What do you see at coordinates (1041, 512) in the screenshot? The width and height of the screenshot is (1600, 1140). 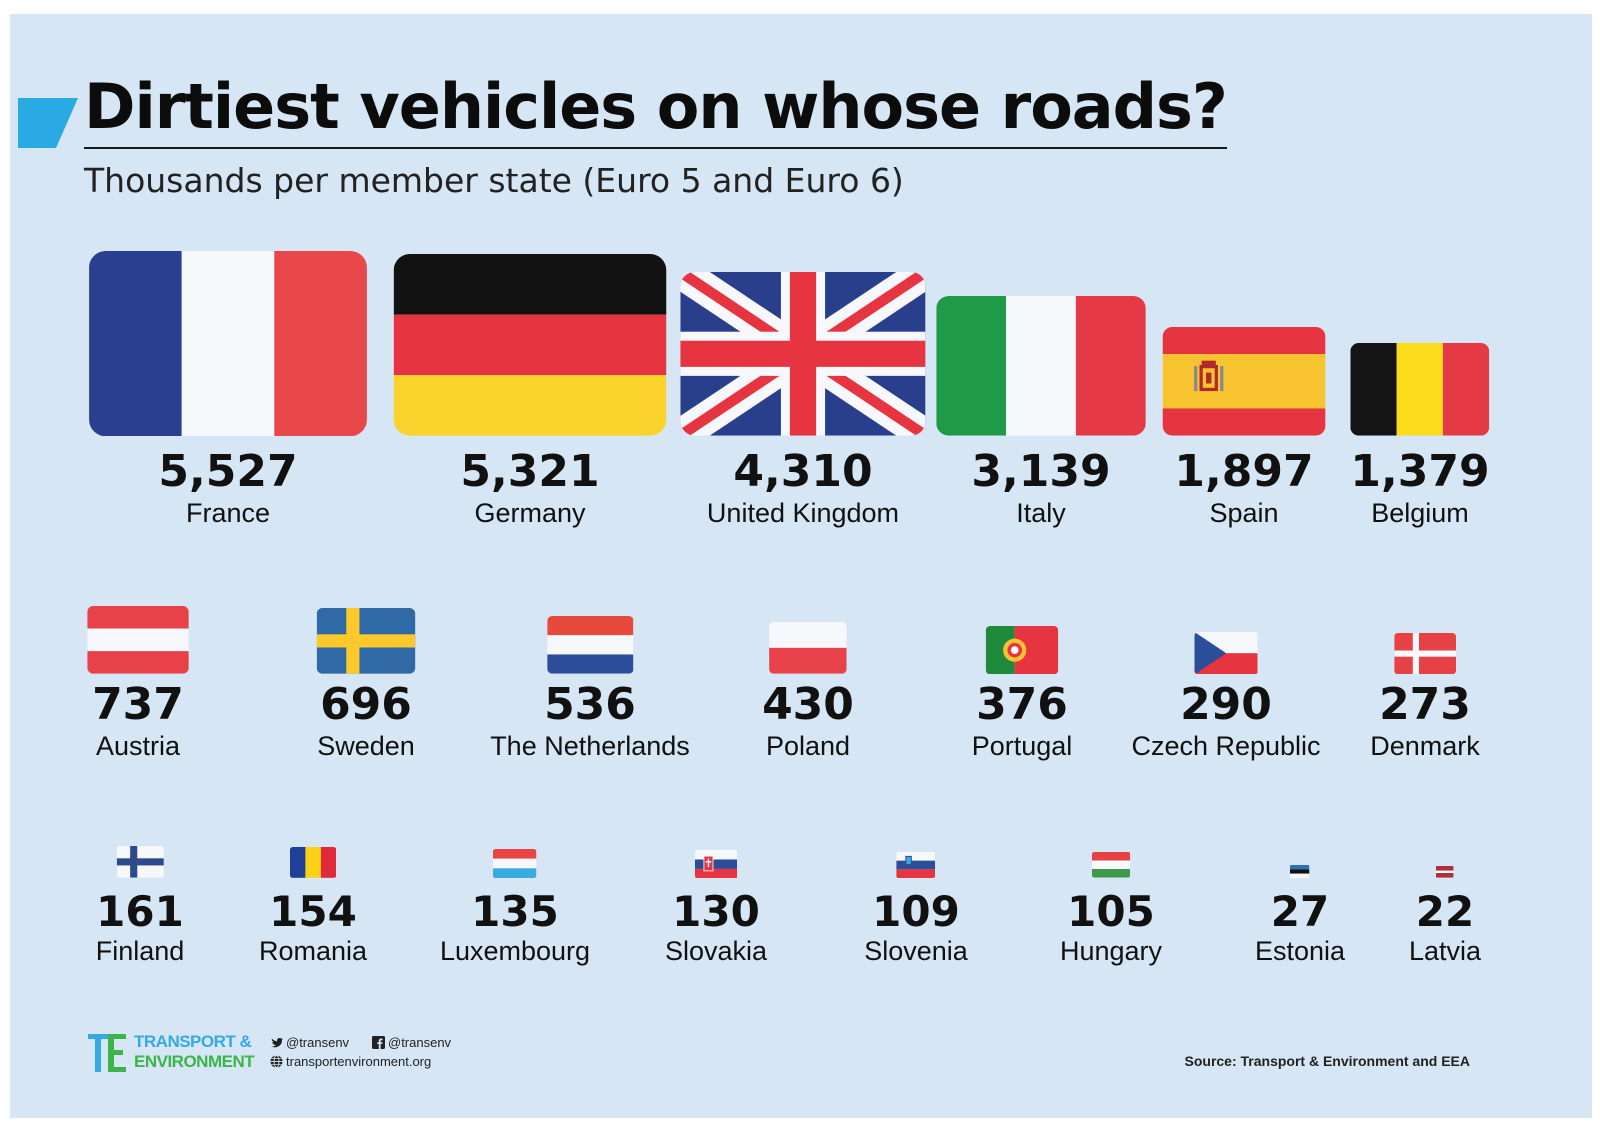 I see `country-name: Italy` at bounding box center [1041, 512].